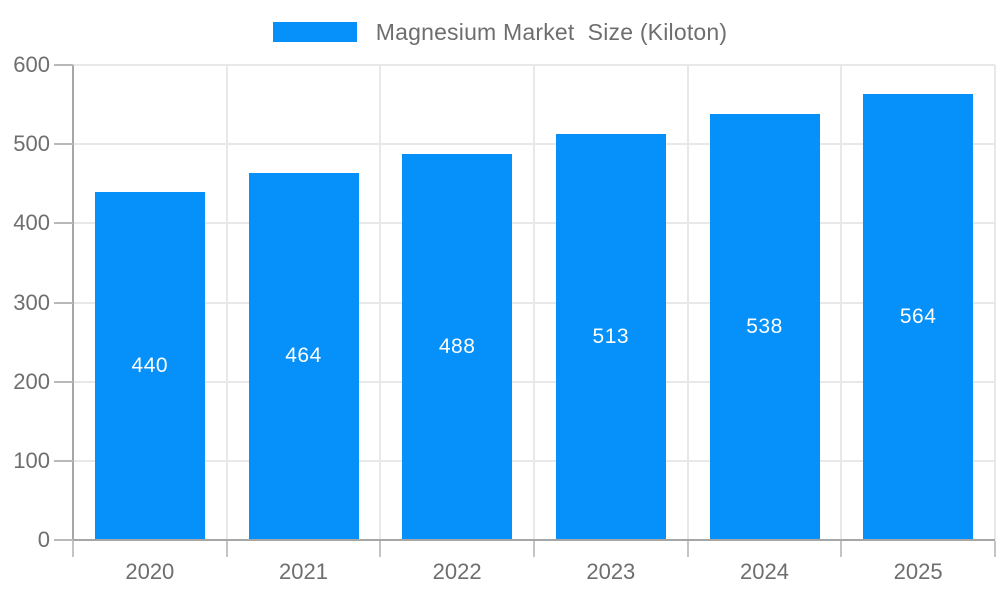  Describe the element at coordinates (314, 32) in the screenshot. I see `legend-color-swatch` at that location.